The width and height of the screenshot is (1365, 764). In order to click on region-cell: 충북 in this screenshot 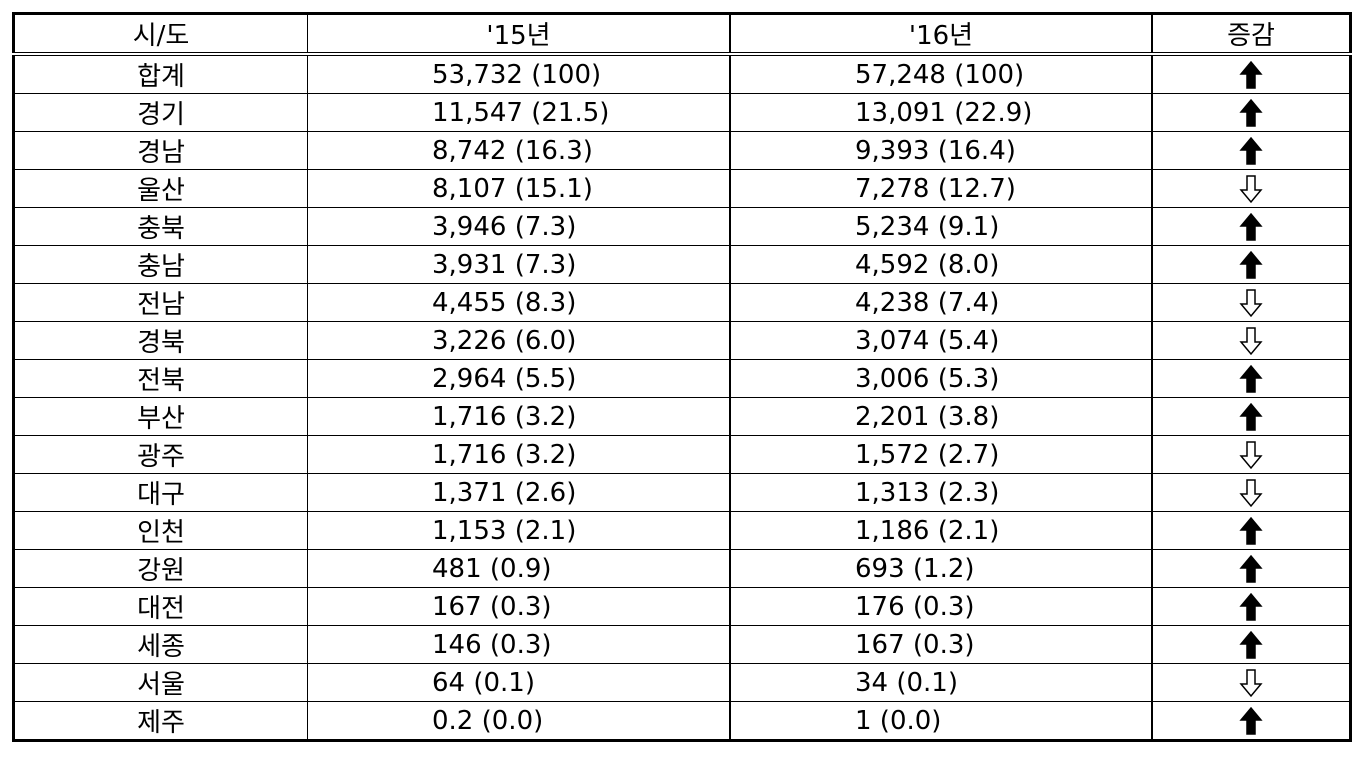, I will do `click(160, 226)`.